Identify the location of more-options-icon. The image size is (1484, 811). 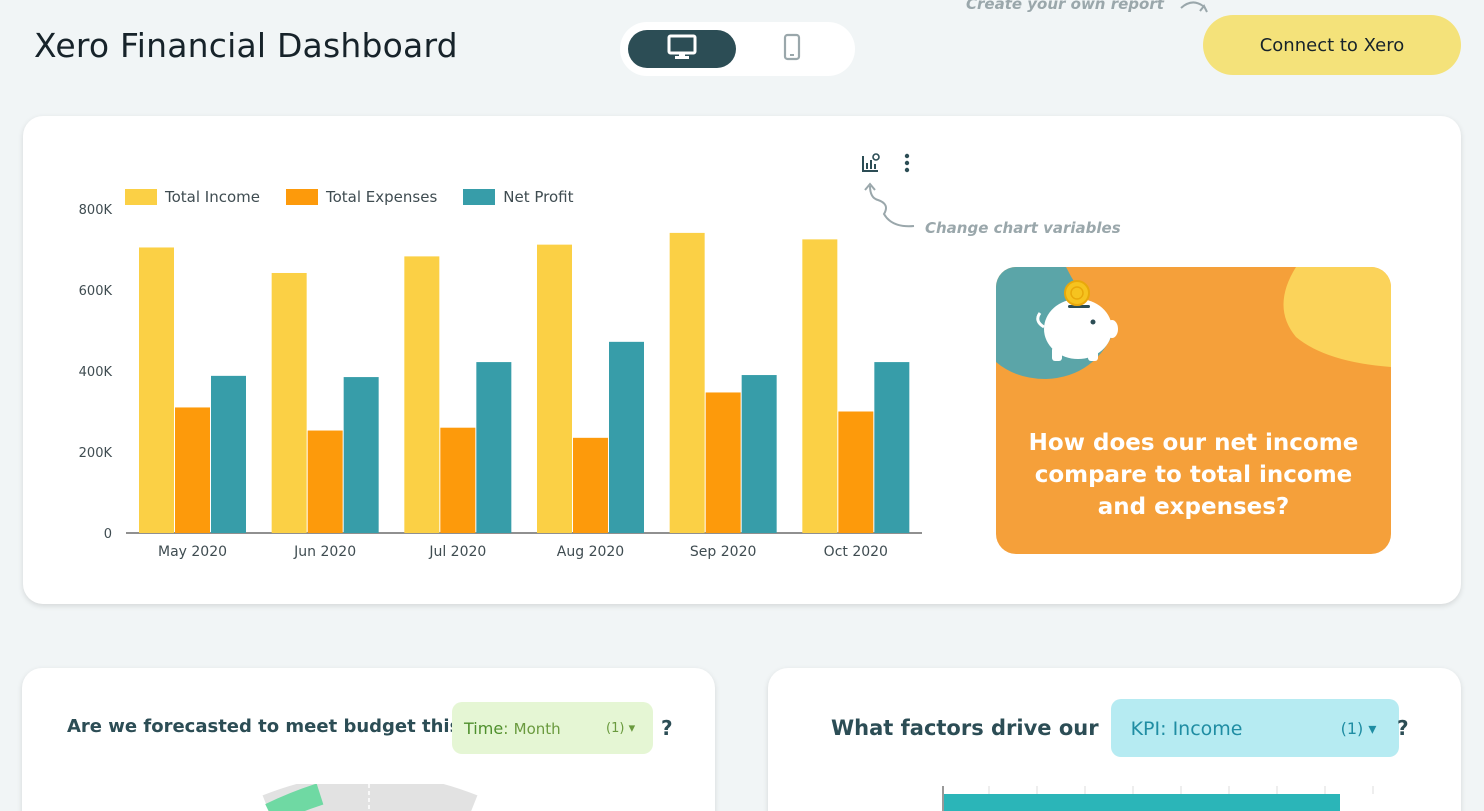
(907, 163).